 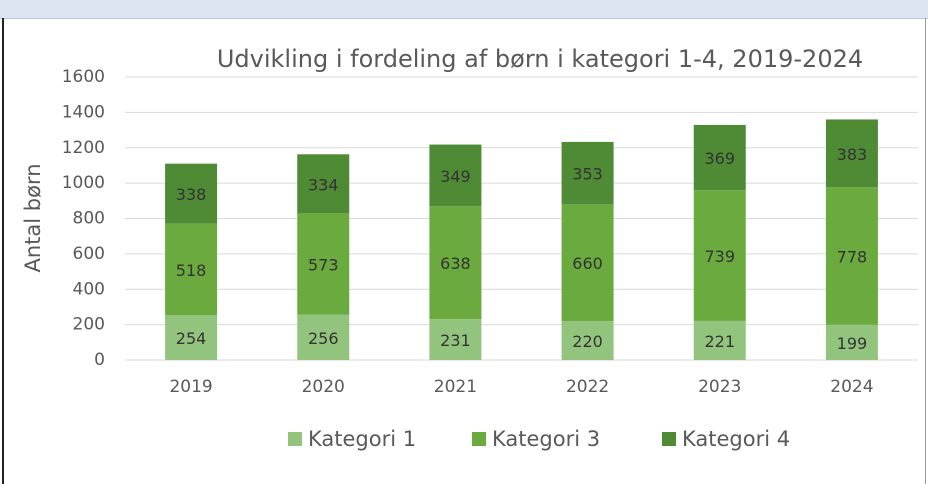 I want to click on data-label: 231, so click(x=455, y=340).